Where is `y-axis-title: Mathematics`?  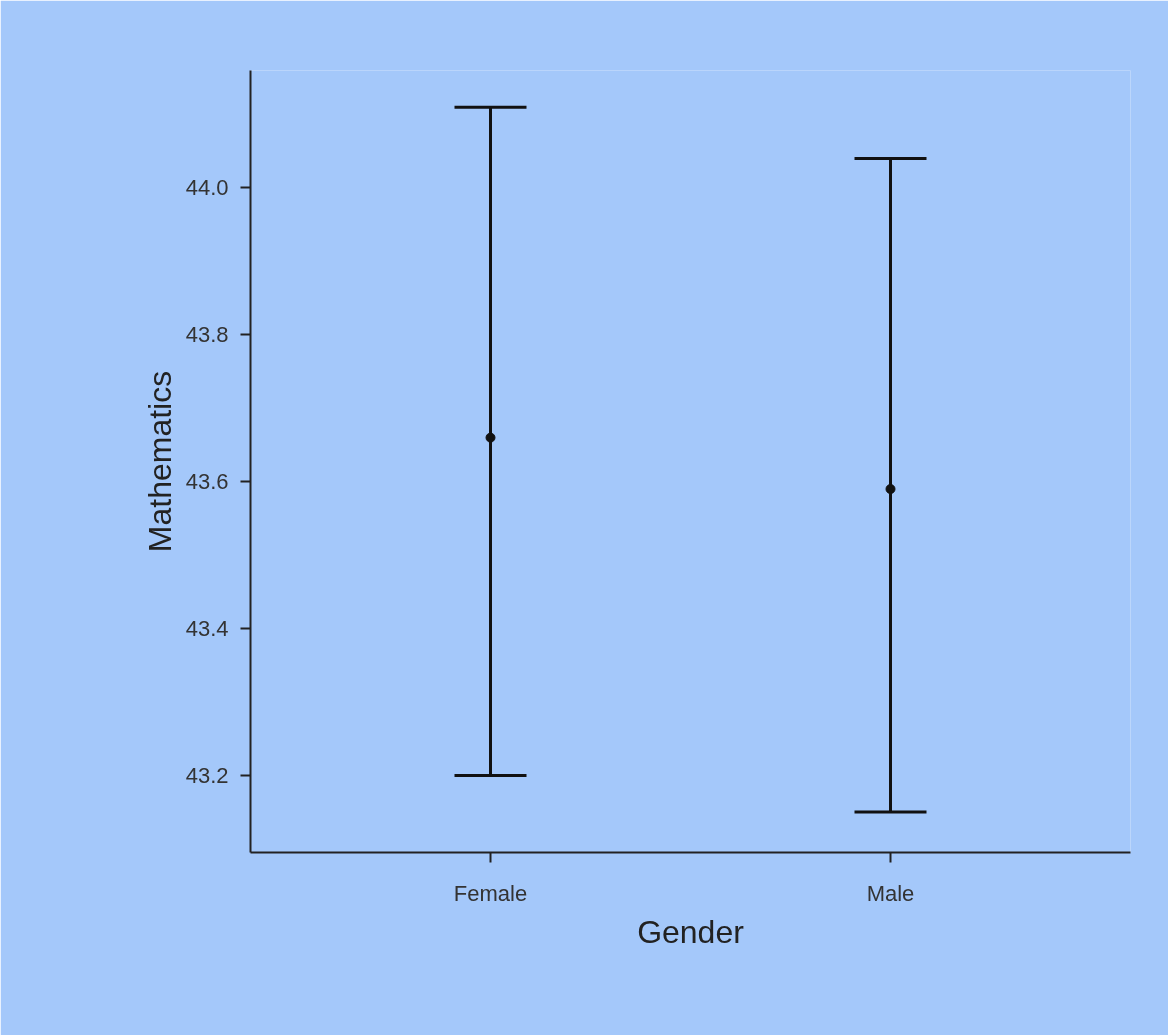
y-axis-title: Mathematics is located at coordinates (159, 461).